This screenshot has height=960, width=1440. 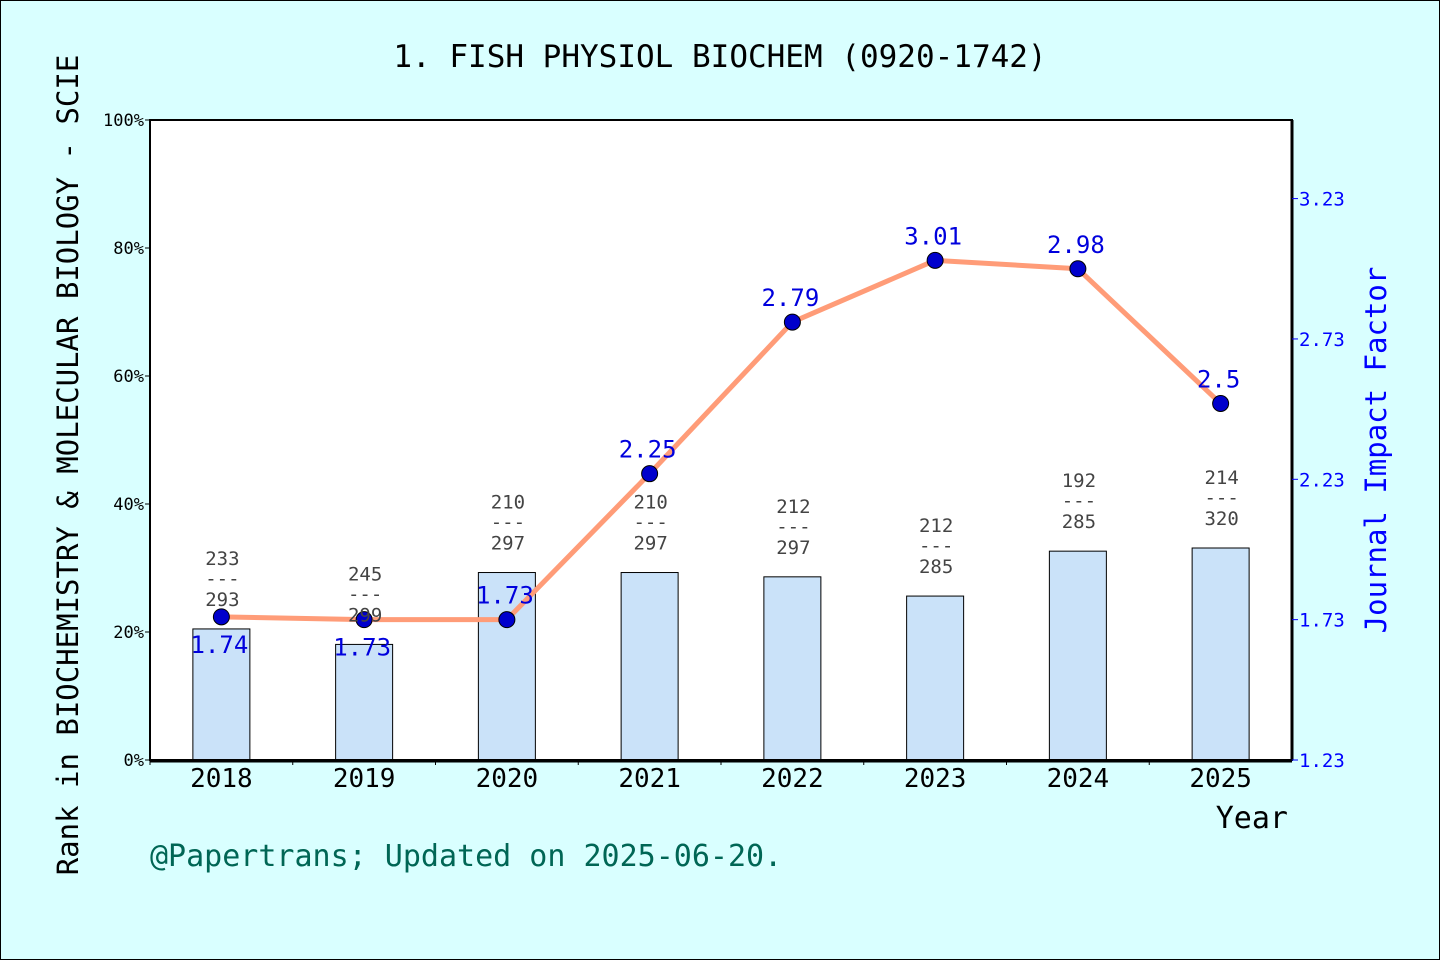 I want to click on impact-factor-point-2022, so click(x=792, y=322).